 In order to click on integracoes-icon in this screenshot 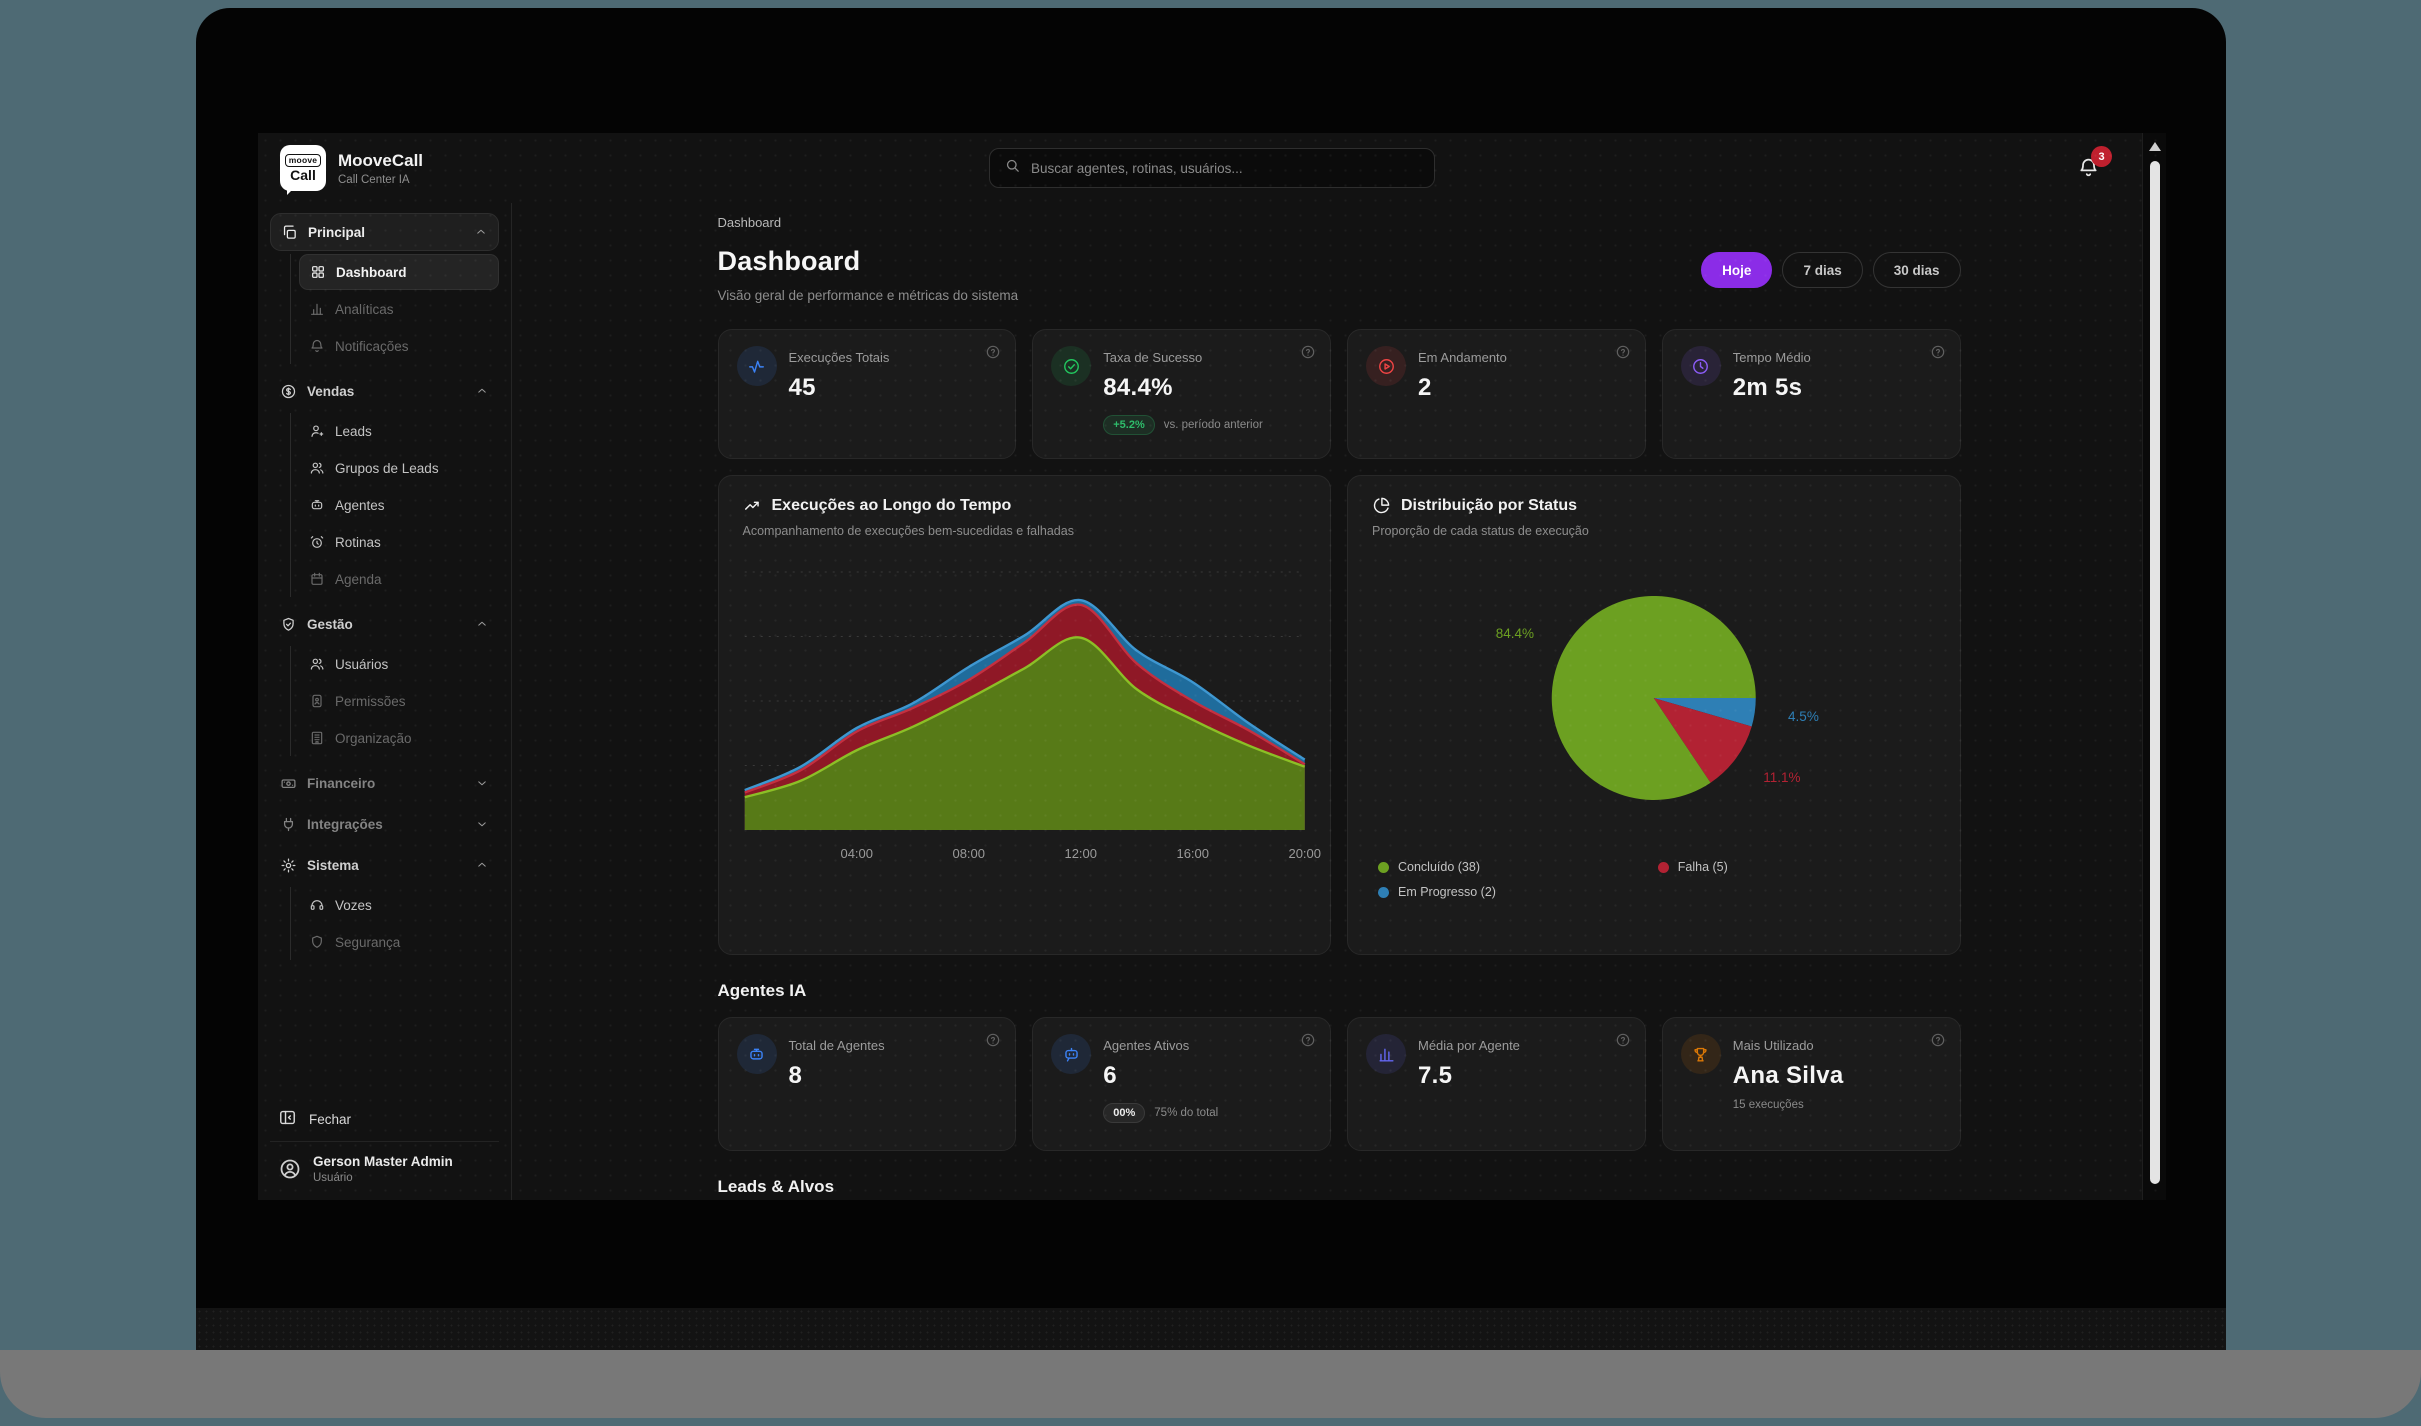, I will do `click(288, 824)`.